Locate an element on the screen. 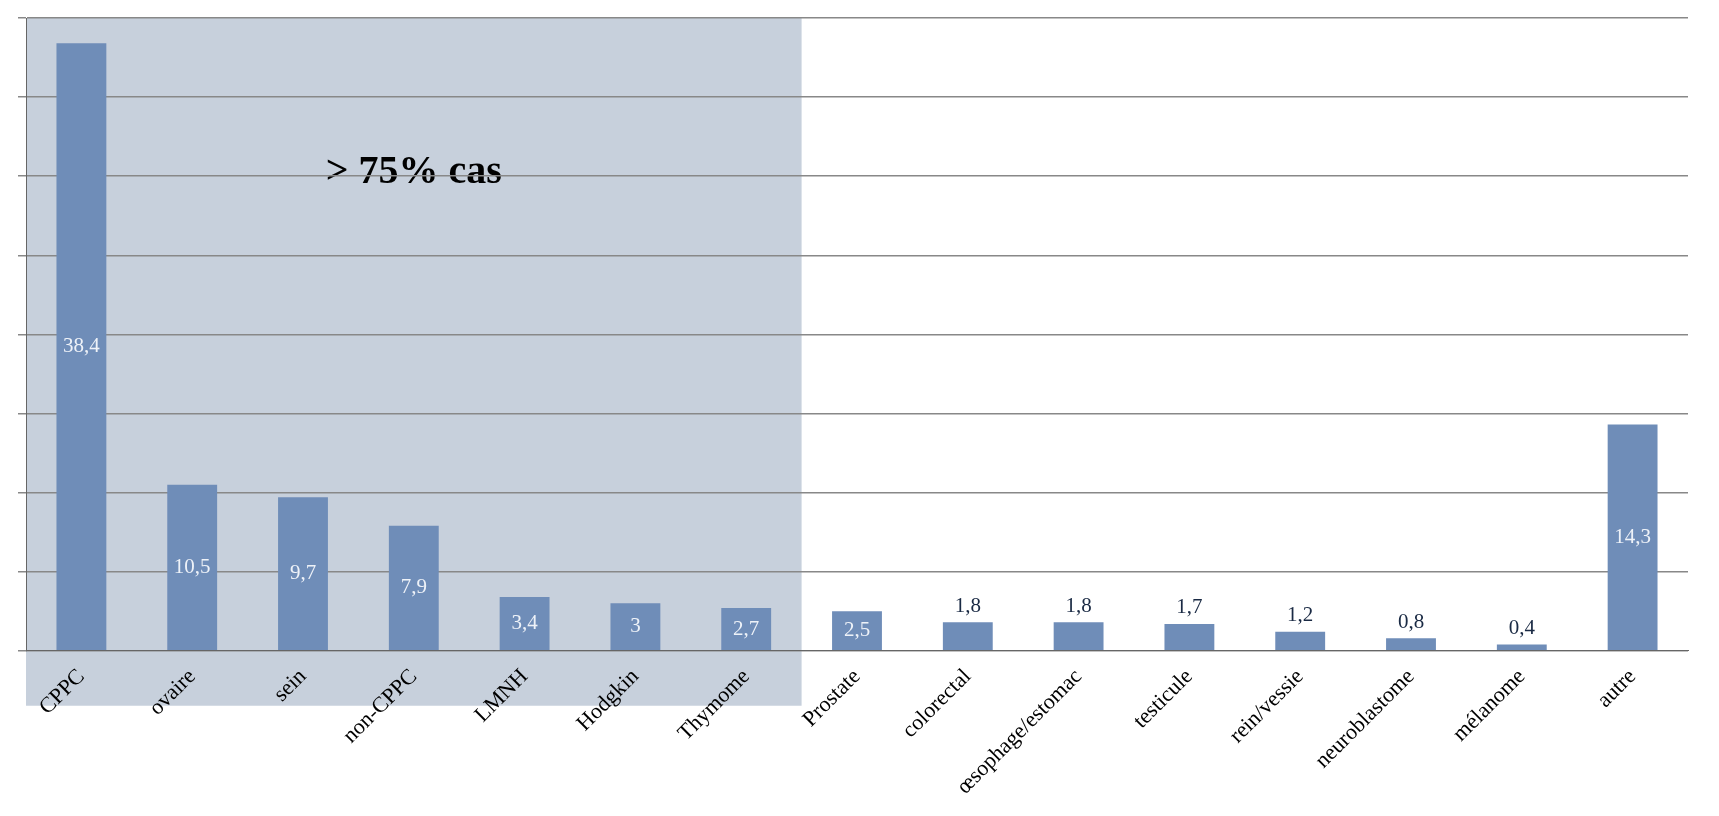 Image resolution: width=1719 pixels, height=816 pixels. data-label: 9,7 is located at coordinates (303, 572).